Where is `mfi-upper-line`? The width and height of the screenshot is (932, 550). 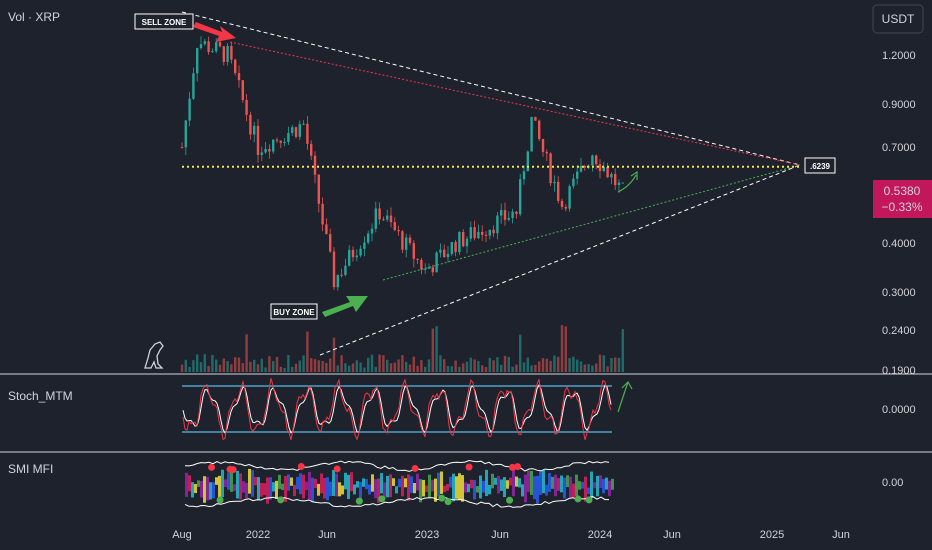 mfi-upper-line is located at coordinates (397, 465).